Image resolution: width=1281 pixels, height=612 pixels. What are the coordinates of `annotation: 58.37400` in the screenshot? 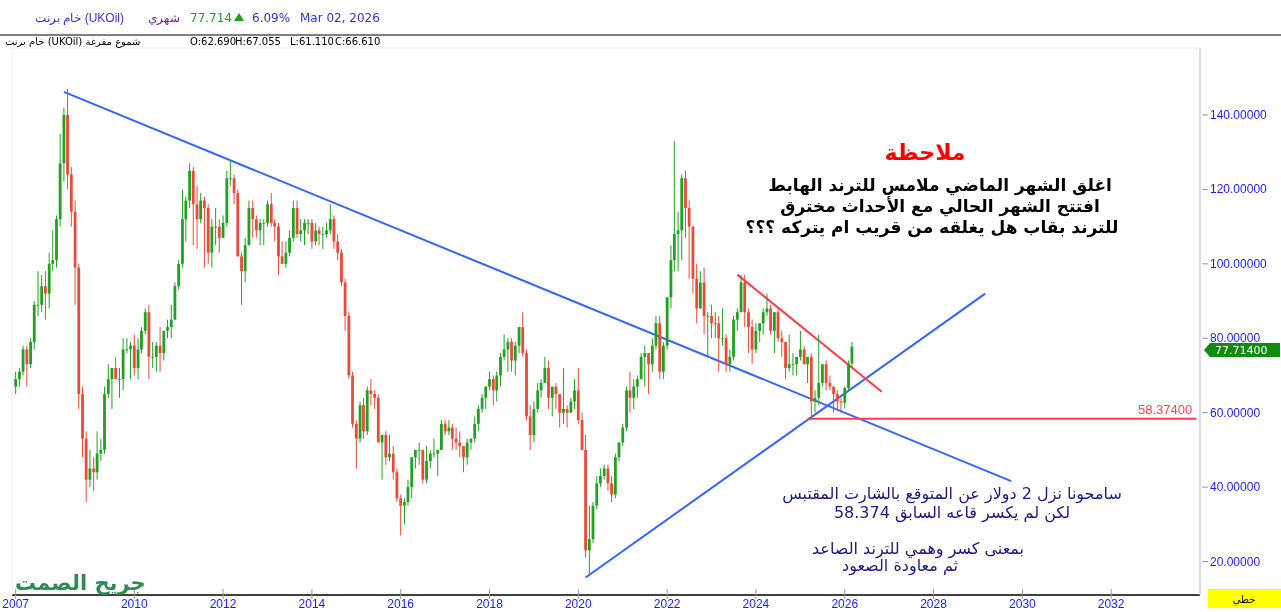 It's located at (1165, 409).